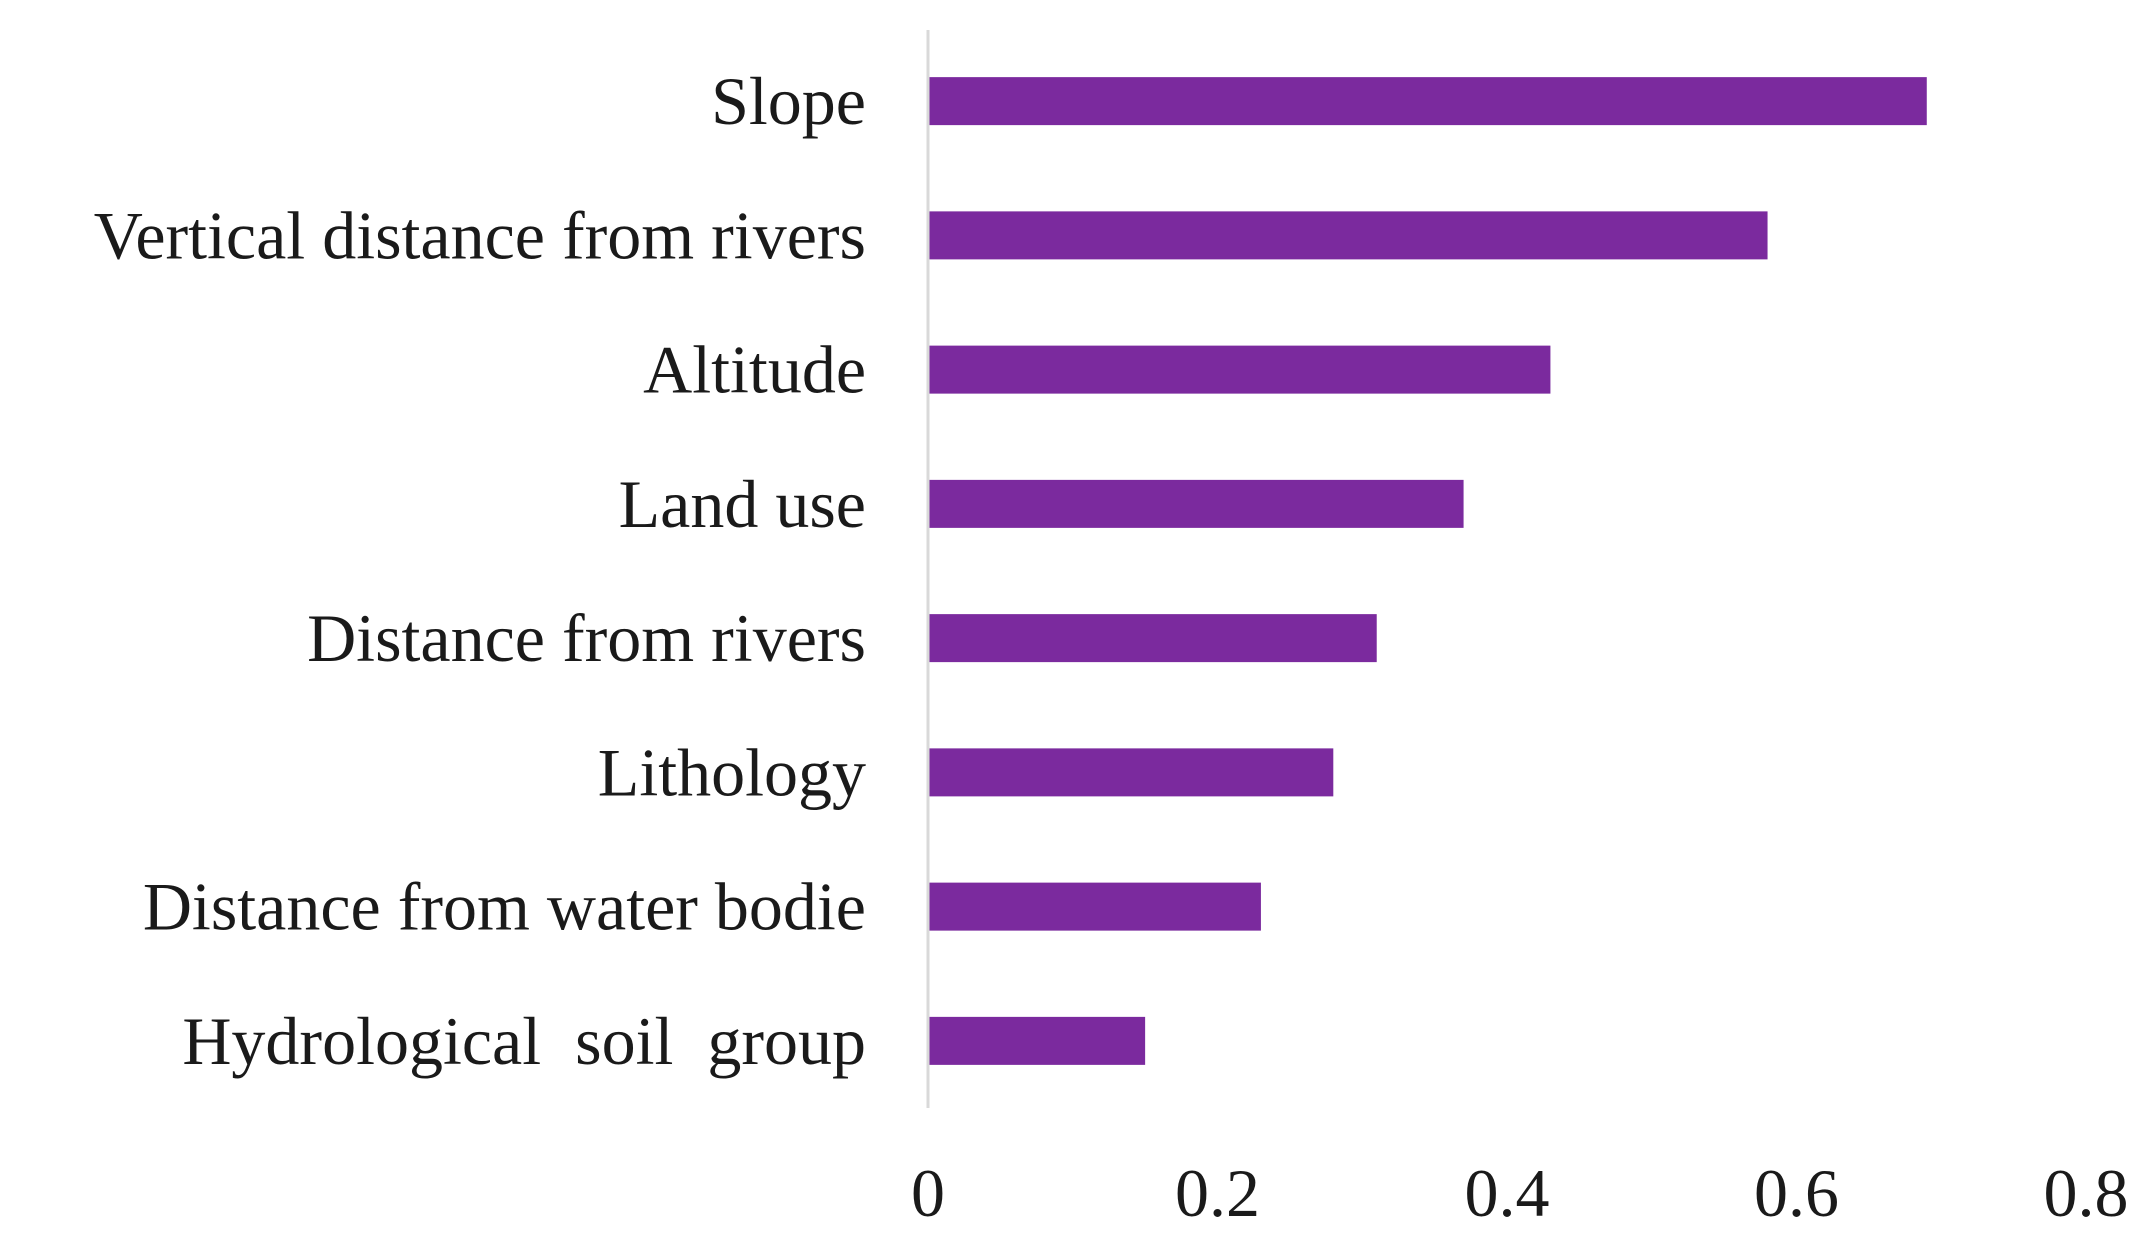 The image size is (2131, 1259). What do you see at coordinates (732, 772) in the screenshot?
I see `category-label: Lithology` at bounding box center [732, 772].